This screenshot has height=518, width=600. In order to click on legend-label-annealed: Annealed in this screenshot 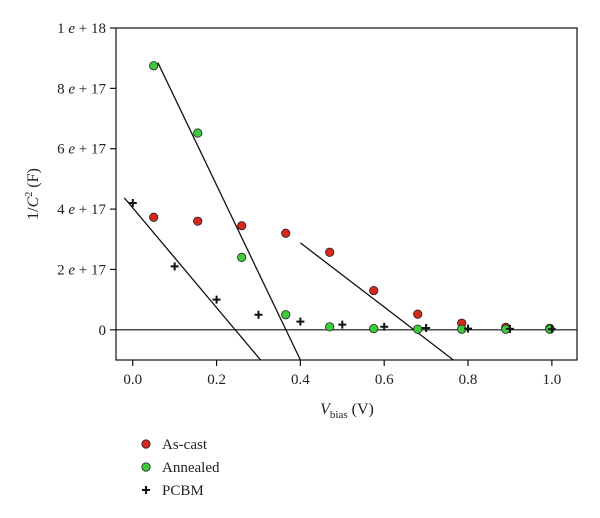, I will do `click(191, 468)`.